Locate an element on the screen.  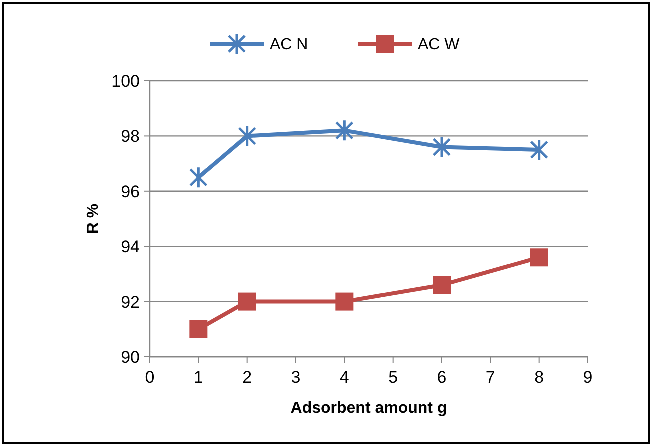
y-tick-label: 98 is located at coordinates (130, 136).